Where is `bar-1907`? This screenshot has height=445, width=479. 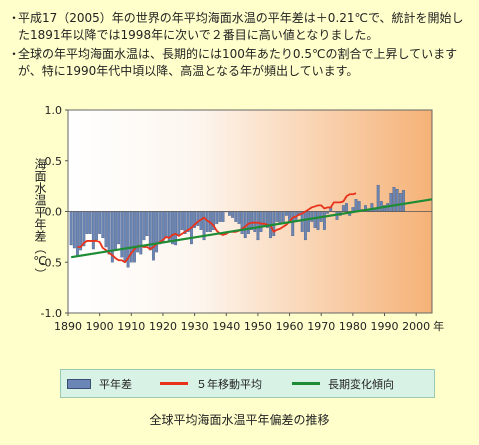 bar-1907 is located at coordinates (122, 234).